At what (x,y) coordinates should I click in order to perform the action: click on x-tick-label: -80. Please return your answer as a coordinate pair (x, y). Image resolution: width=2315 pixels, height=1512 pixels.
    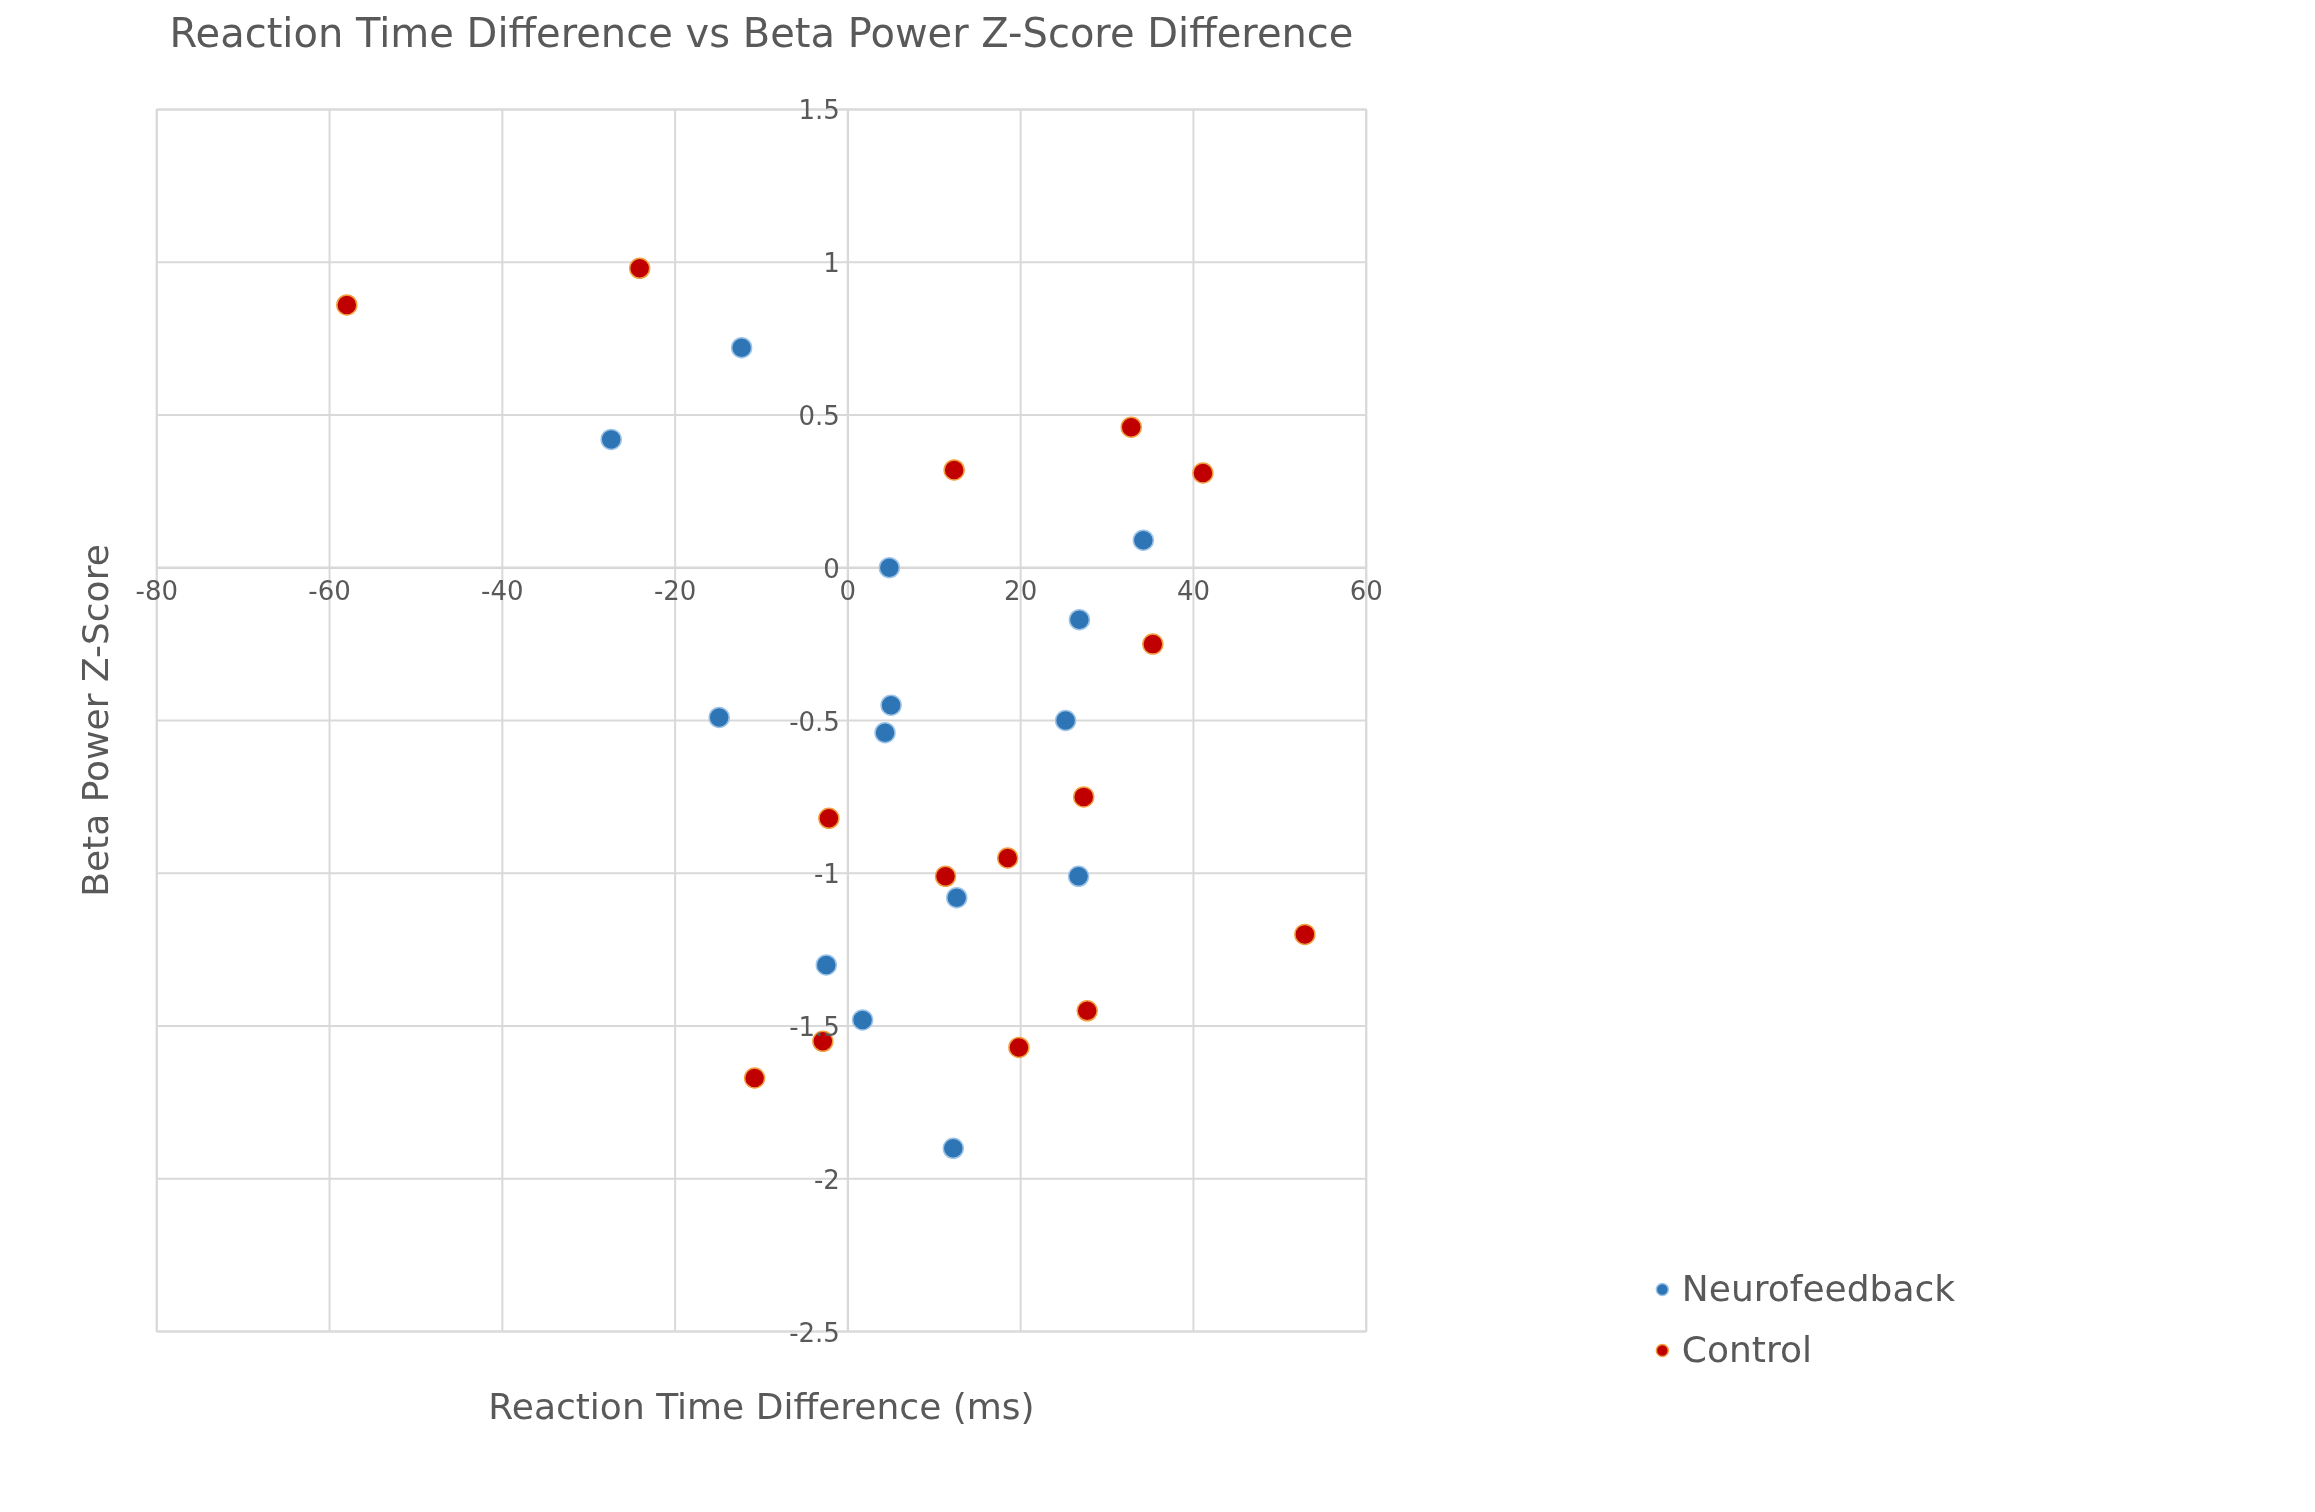
    Looking at the image, I should click on (157, 590).